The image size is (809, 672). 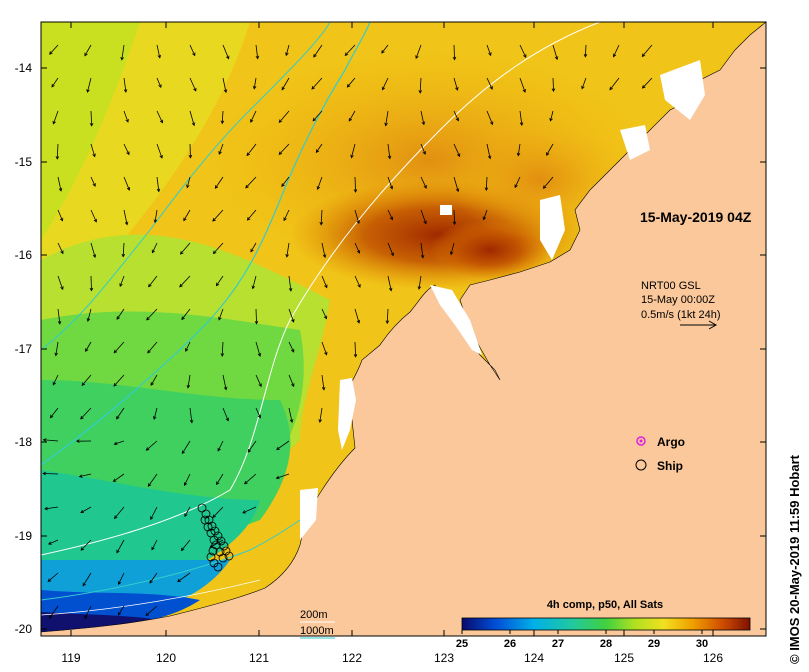 I want to click on lon-tick-label: 120, so click(x=166, y=658).